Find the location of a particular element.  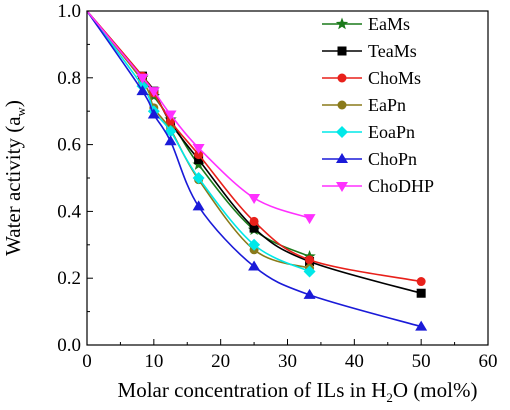

x-tick-label: 40 is located at coordinates (354, 361).